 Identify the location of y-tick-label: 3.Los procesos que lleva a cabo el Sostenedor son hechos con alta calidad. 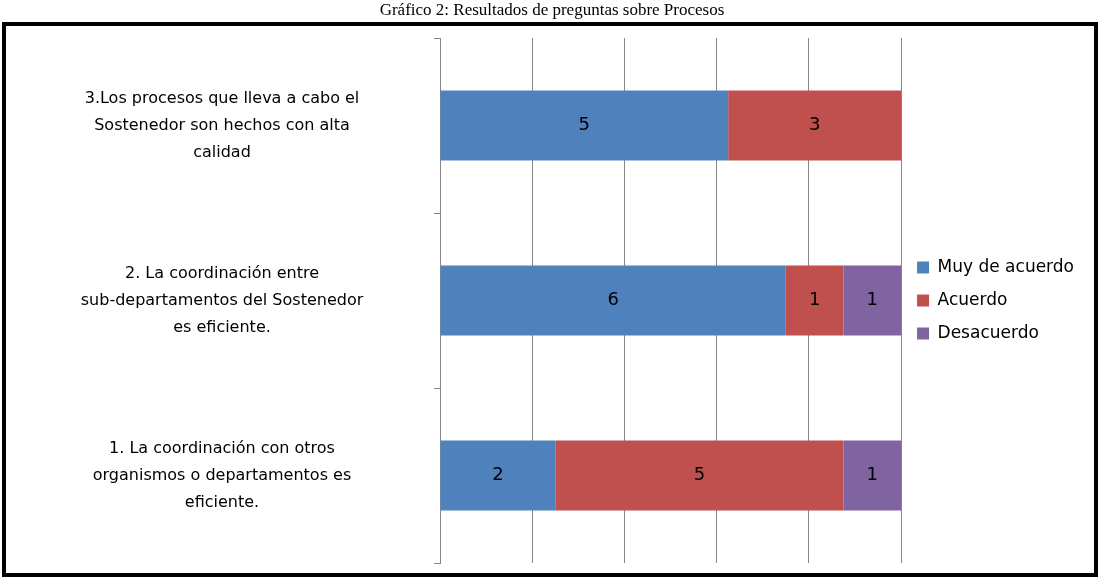
(222, 124).